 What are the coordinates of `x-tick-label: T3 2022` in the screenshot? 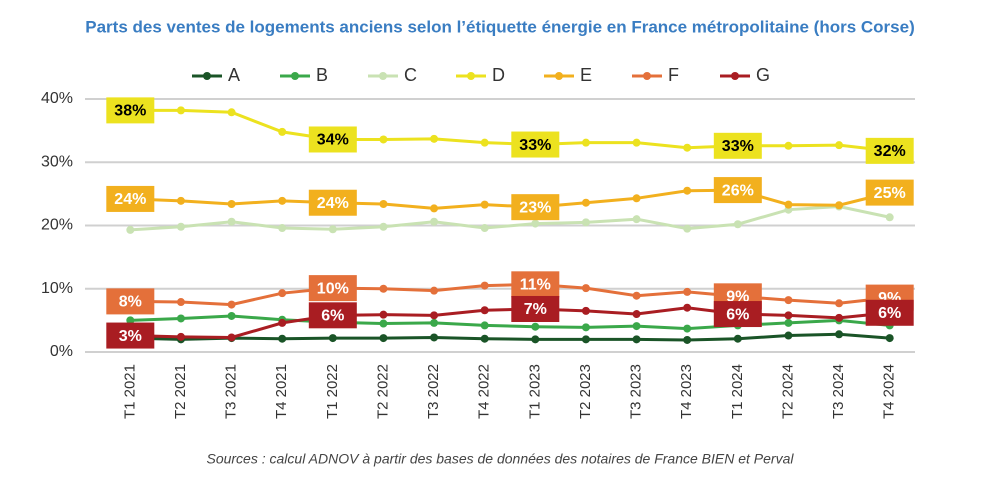 It's located at (433, 391).